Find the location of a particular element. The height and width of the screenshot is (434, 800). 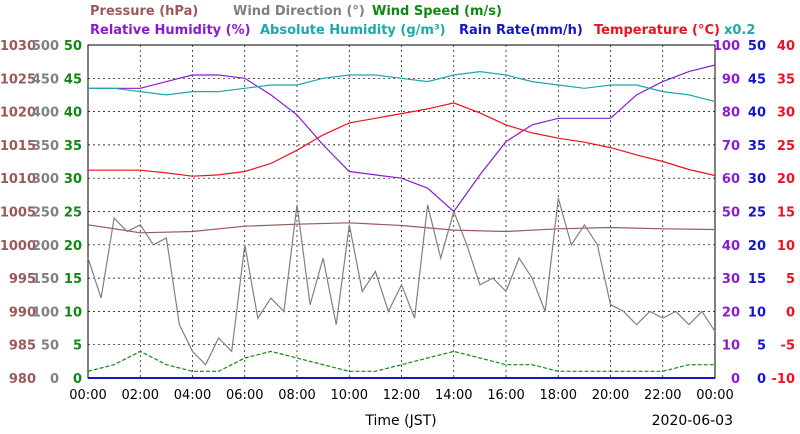

series-line-rh is located at coordinates (402, 86).